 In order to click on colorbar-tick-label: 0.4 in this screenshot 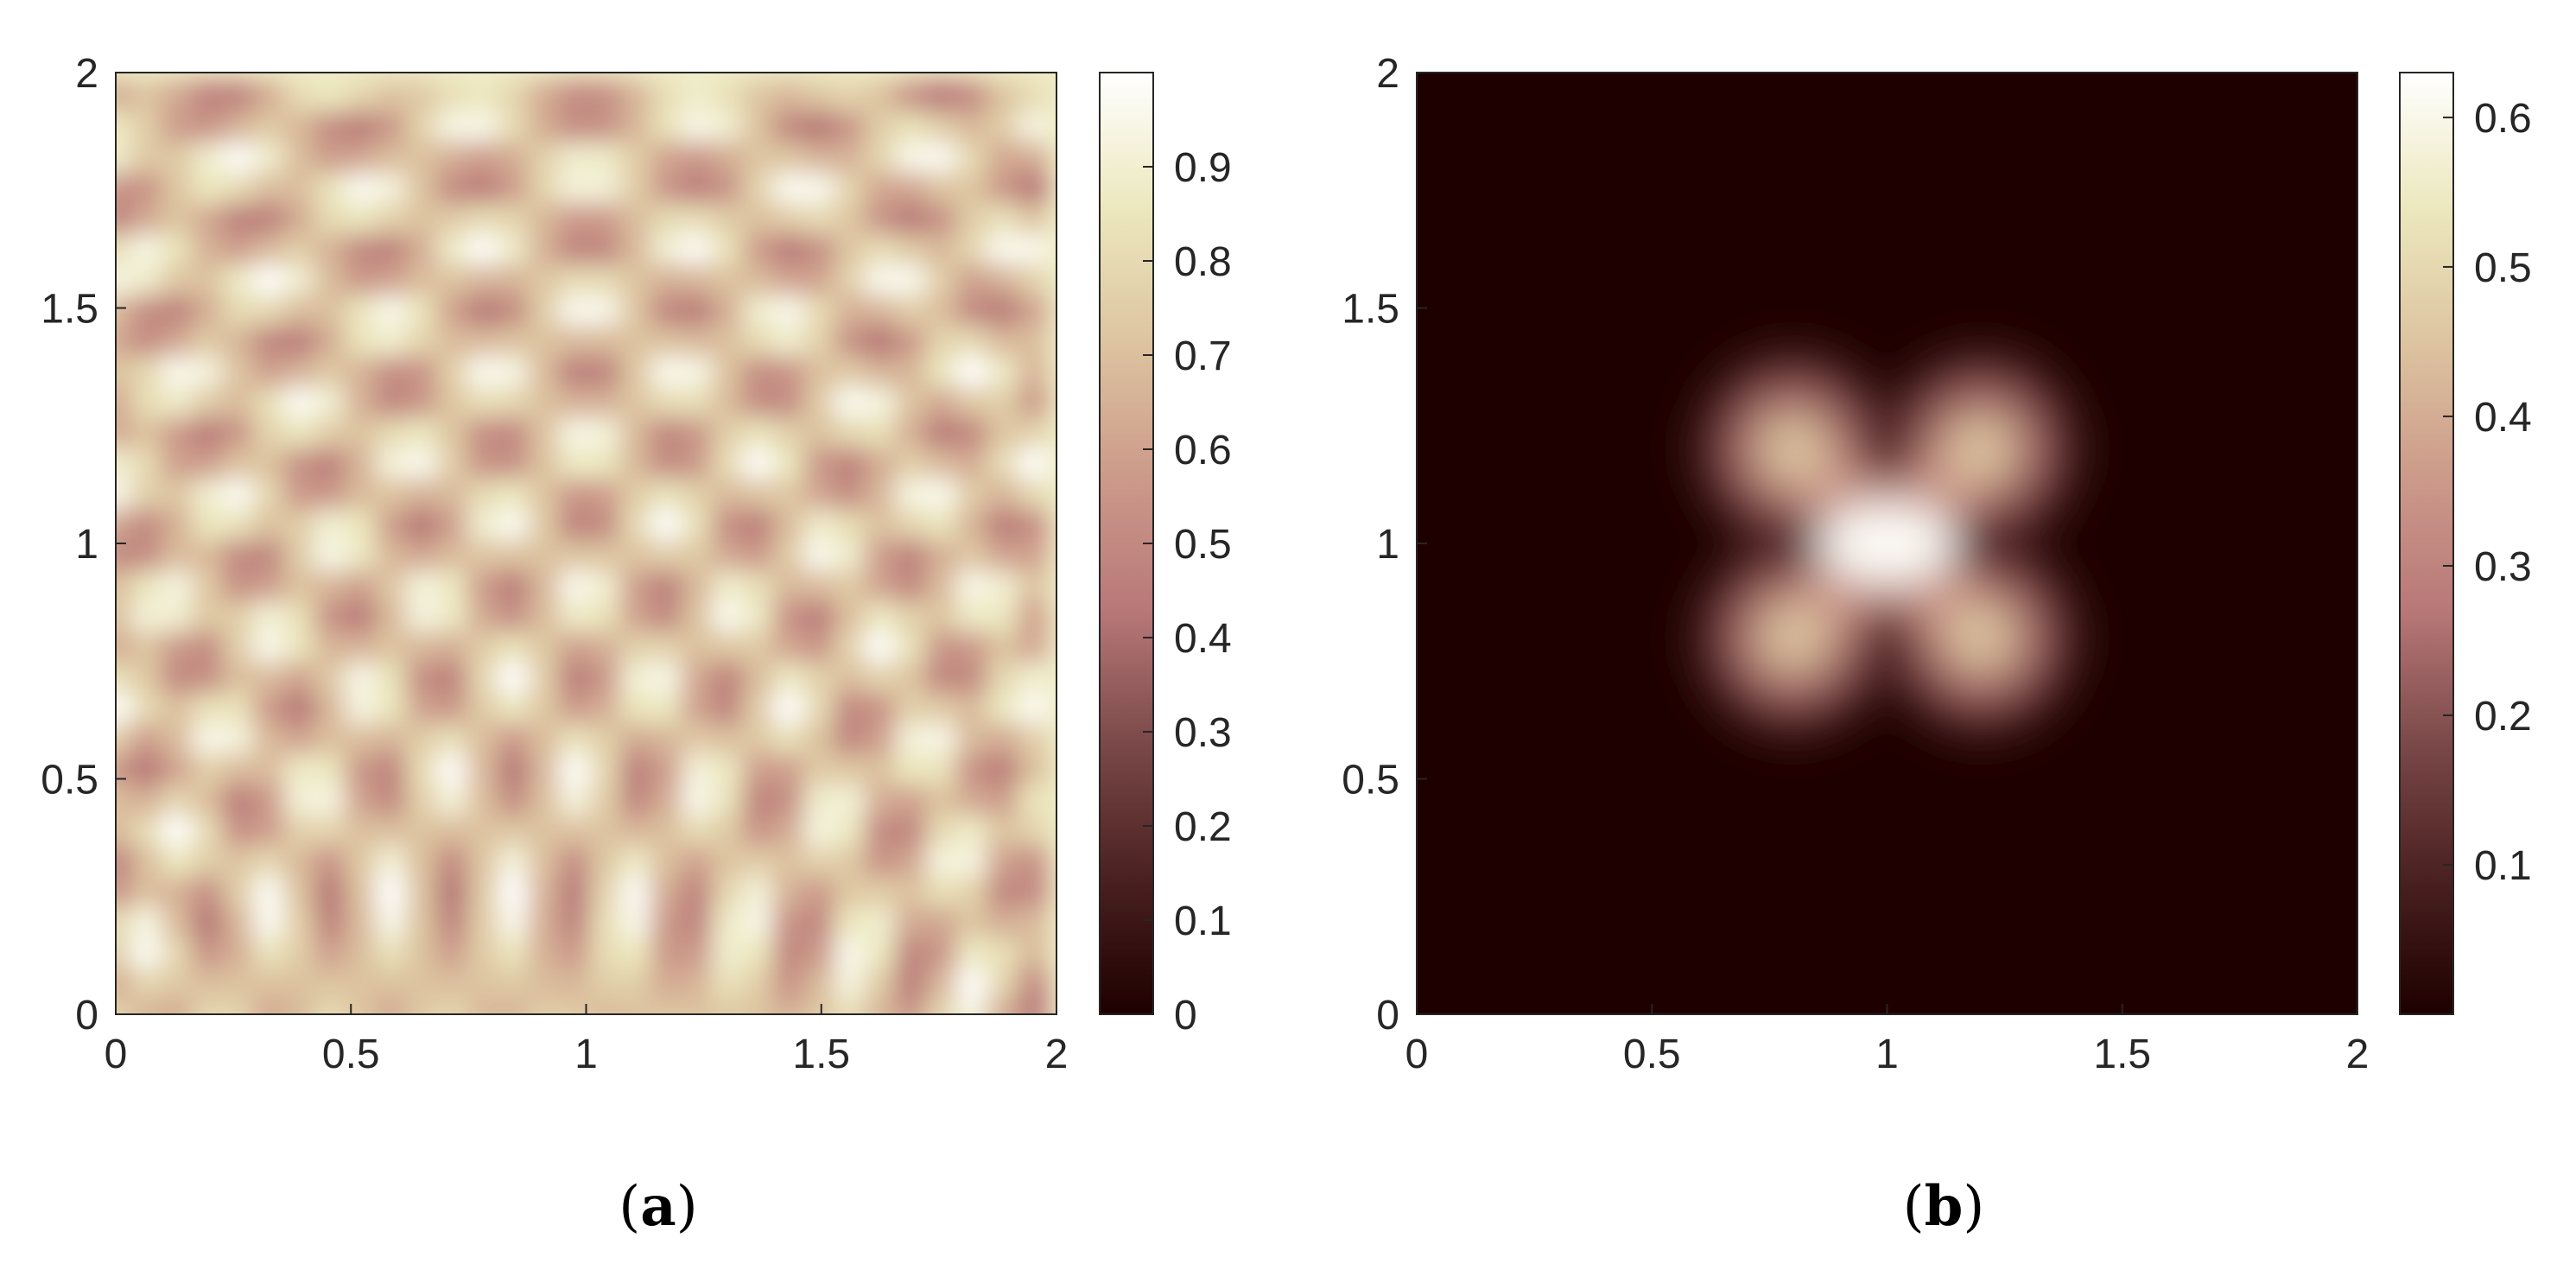, I will do `click(2503, 418)`.